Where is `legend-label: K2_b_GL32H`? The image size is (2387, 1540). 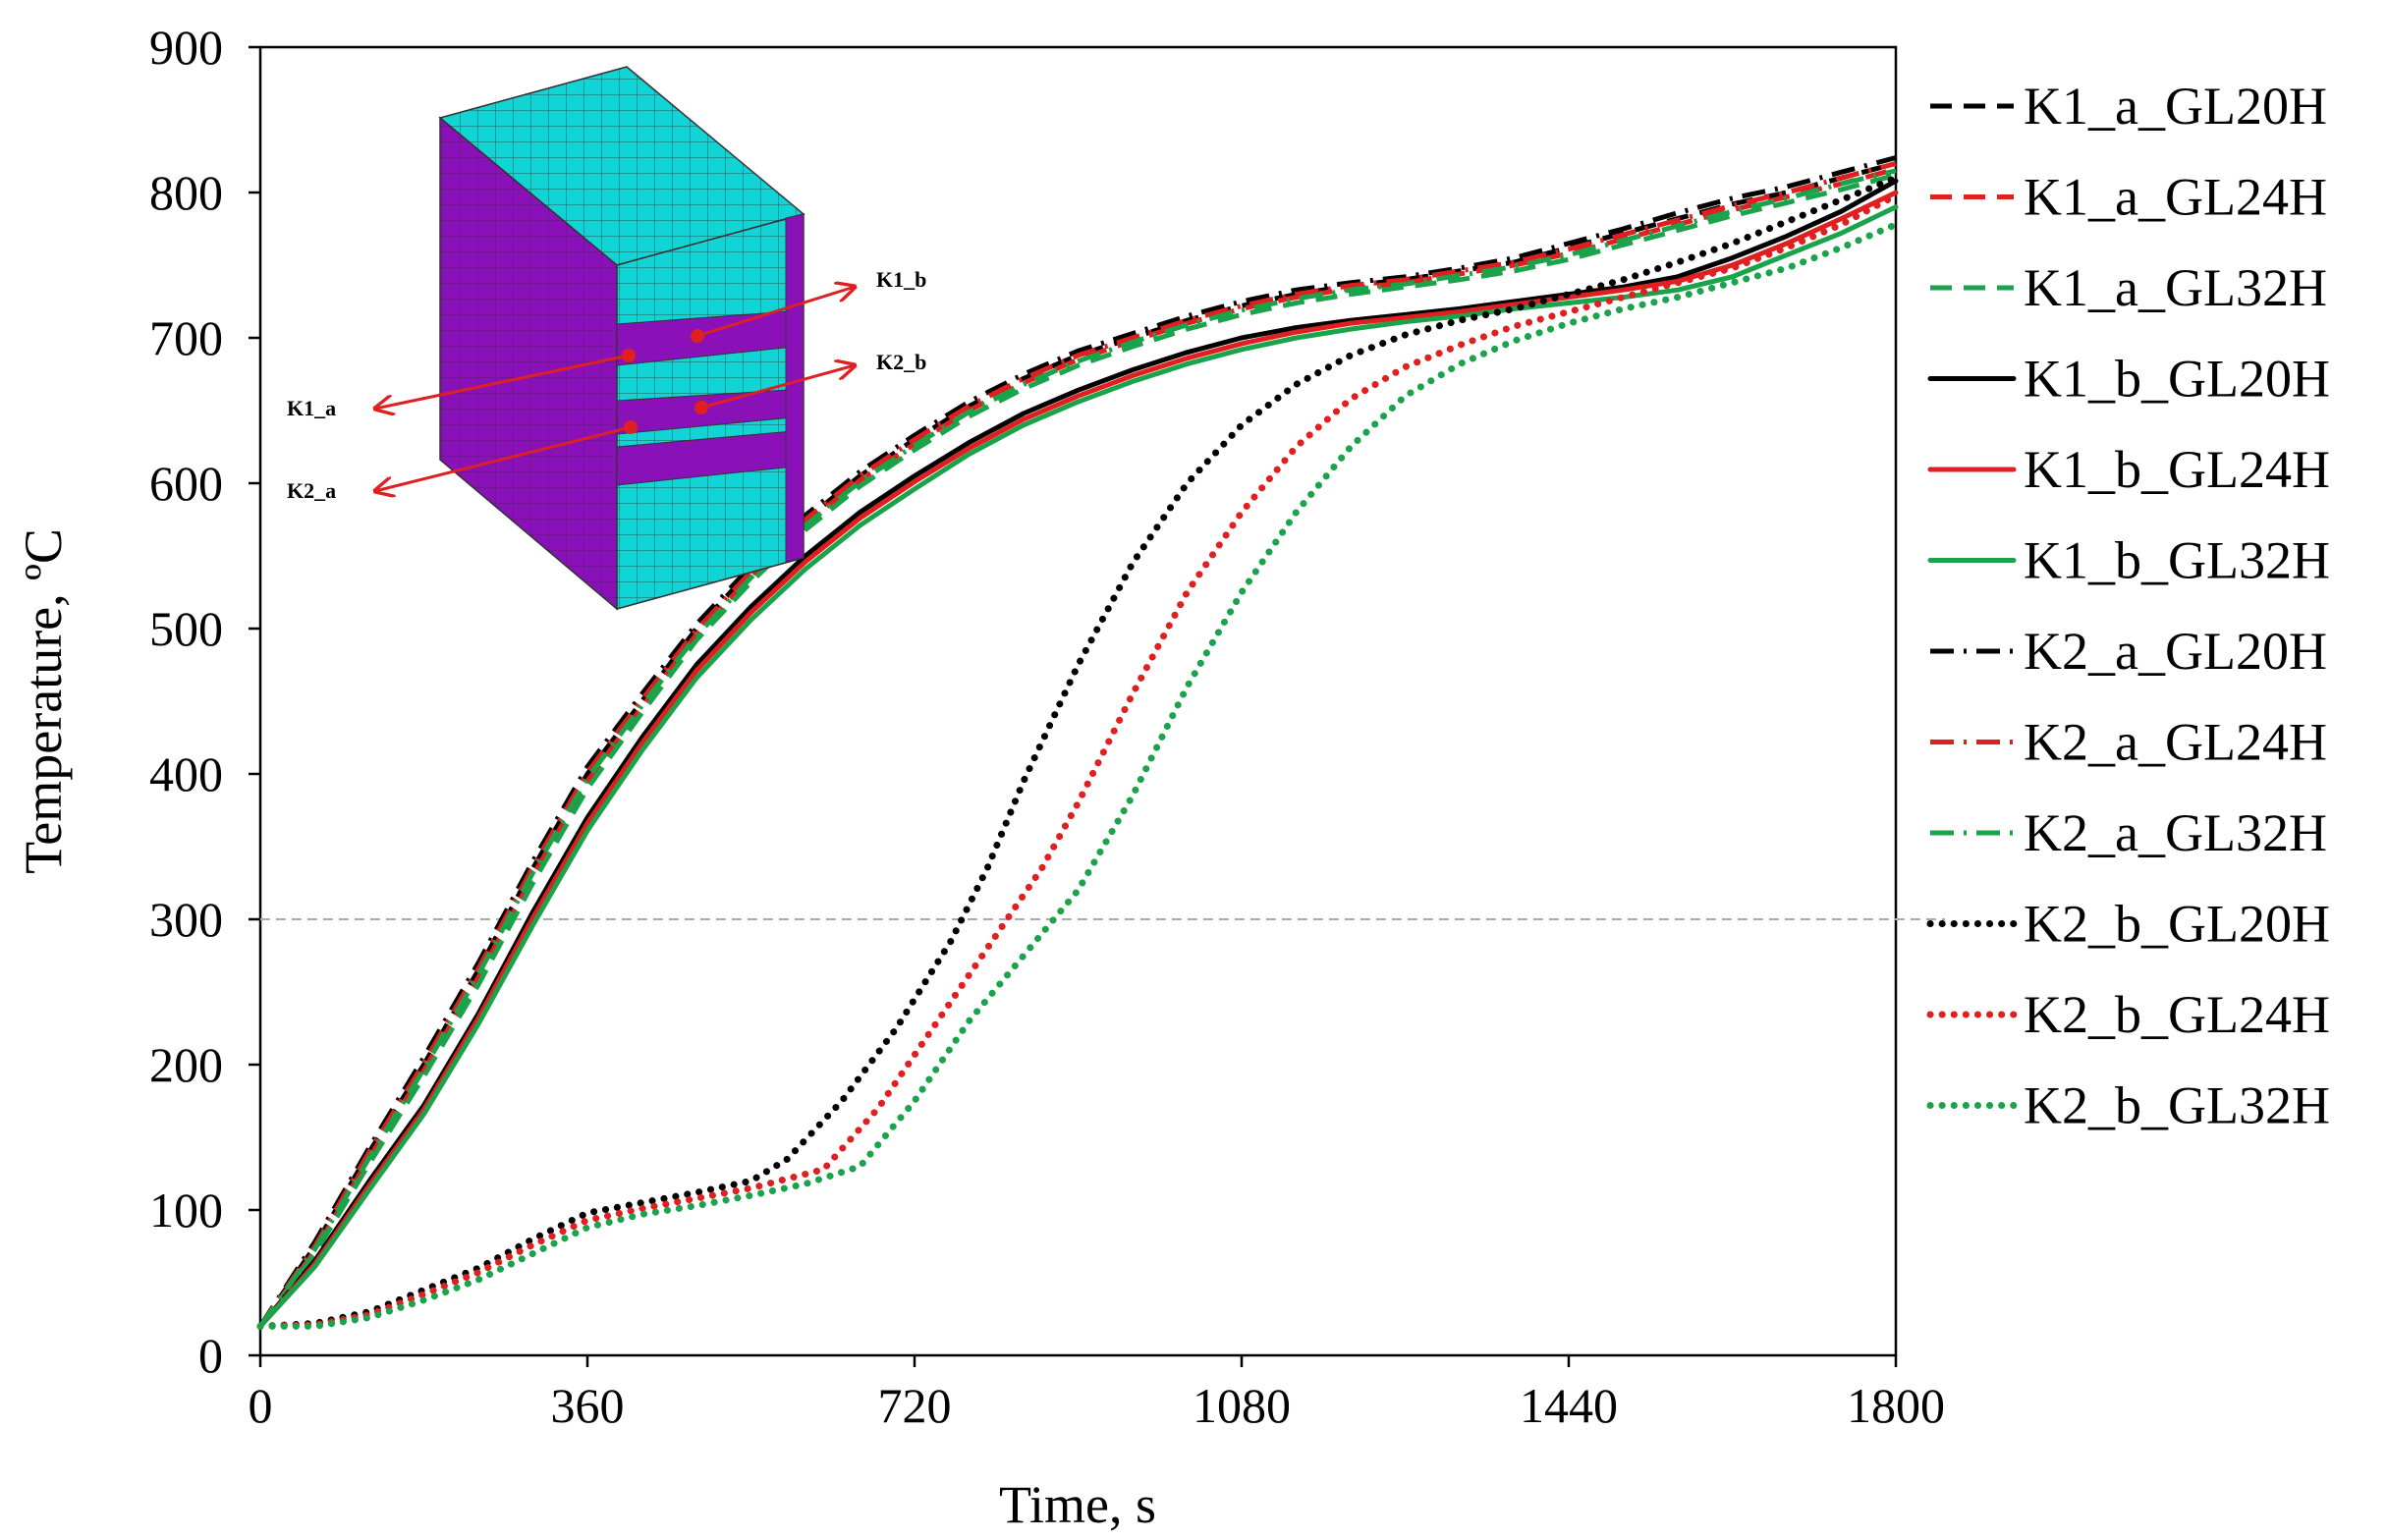 legend-label: K2_b_GL32H is located at coordinates (2177, 1105).